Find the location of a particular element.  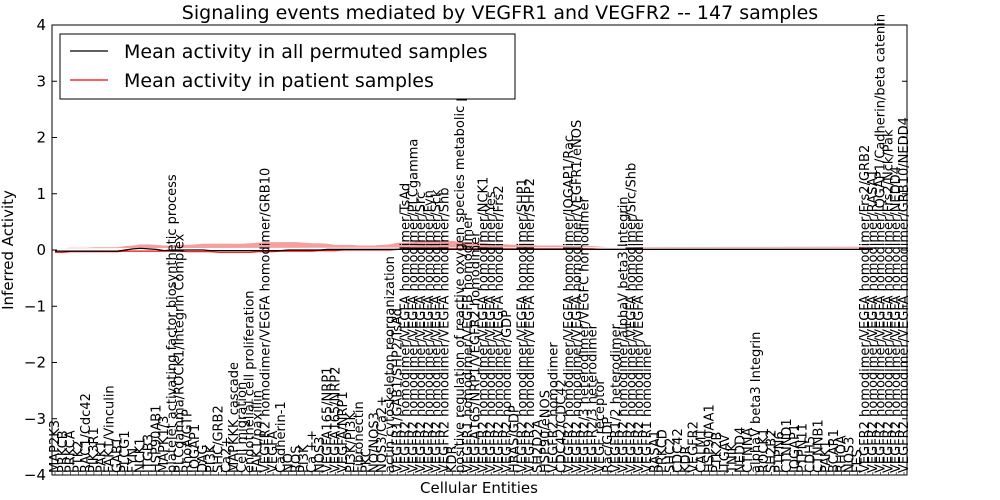

x-tick-label: MAP2K3 is located at coordinates (55, 446).